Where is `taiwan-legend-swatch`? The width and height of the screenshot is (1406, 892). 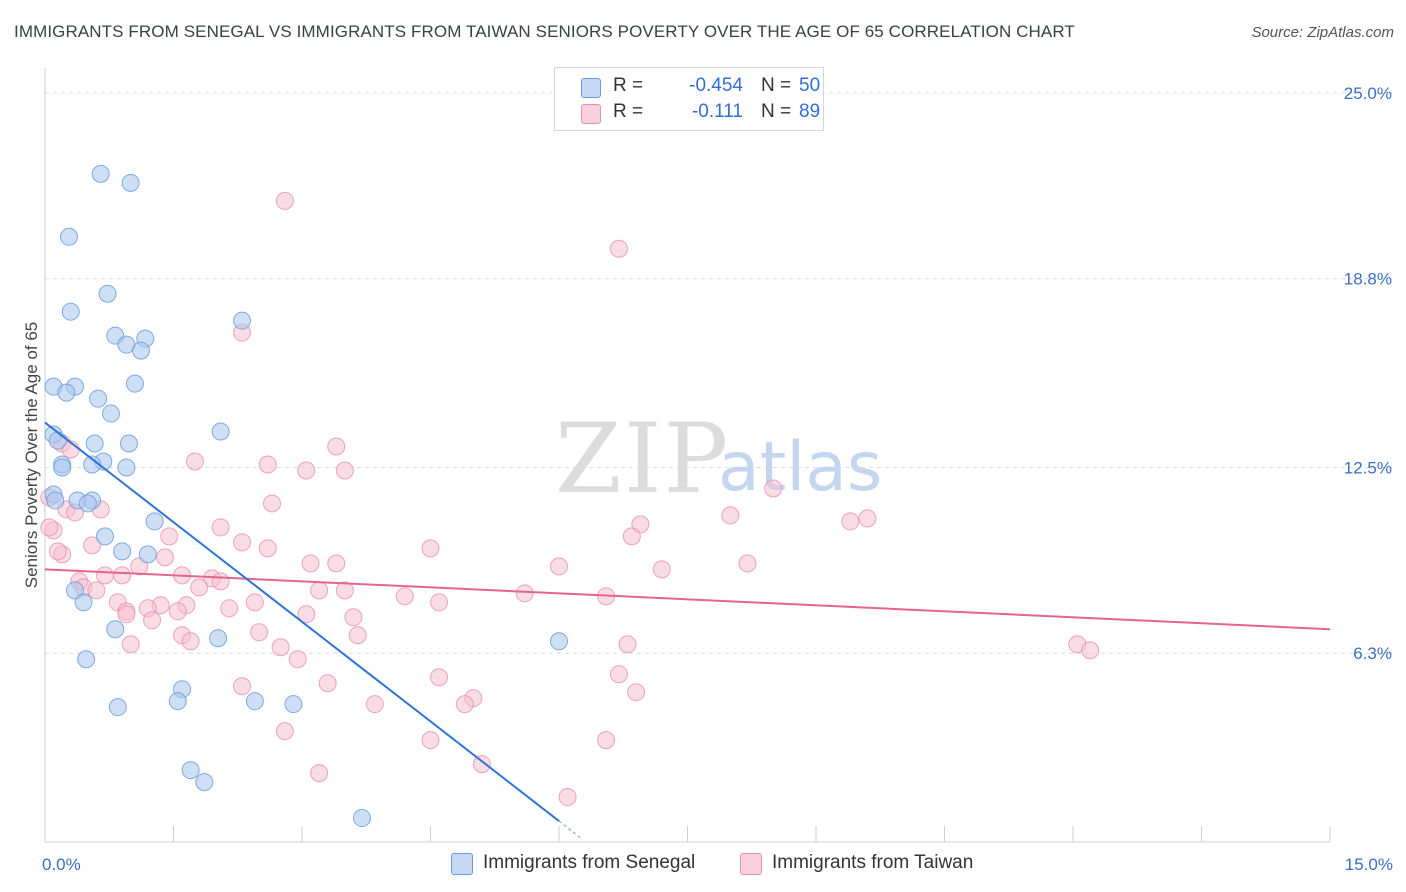
taiwan-legend-swatch is located at coordinates (751, 864).